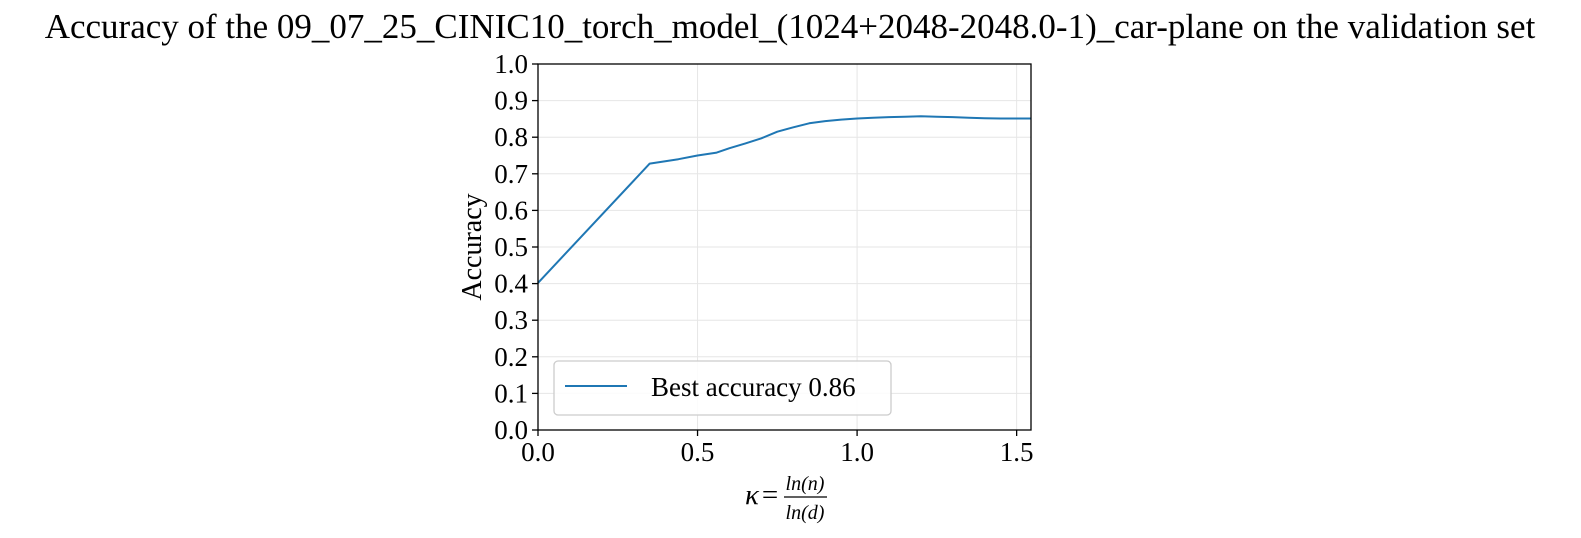 This screenshot has width=1581, height=538. What do you see at coordinates (472, 246) in the screenshot?
I see `y-axis-label: Accuracy` at bounding box center [472, 246].